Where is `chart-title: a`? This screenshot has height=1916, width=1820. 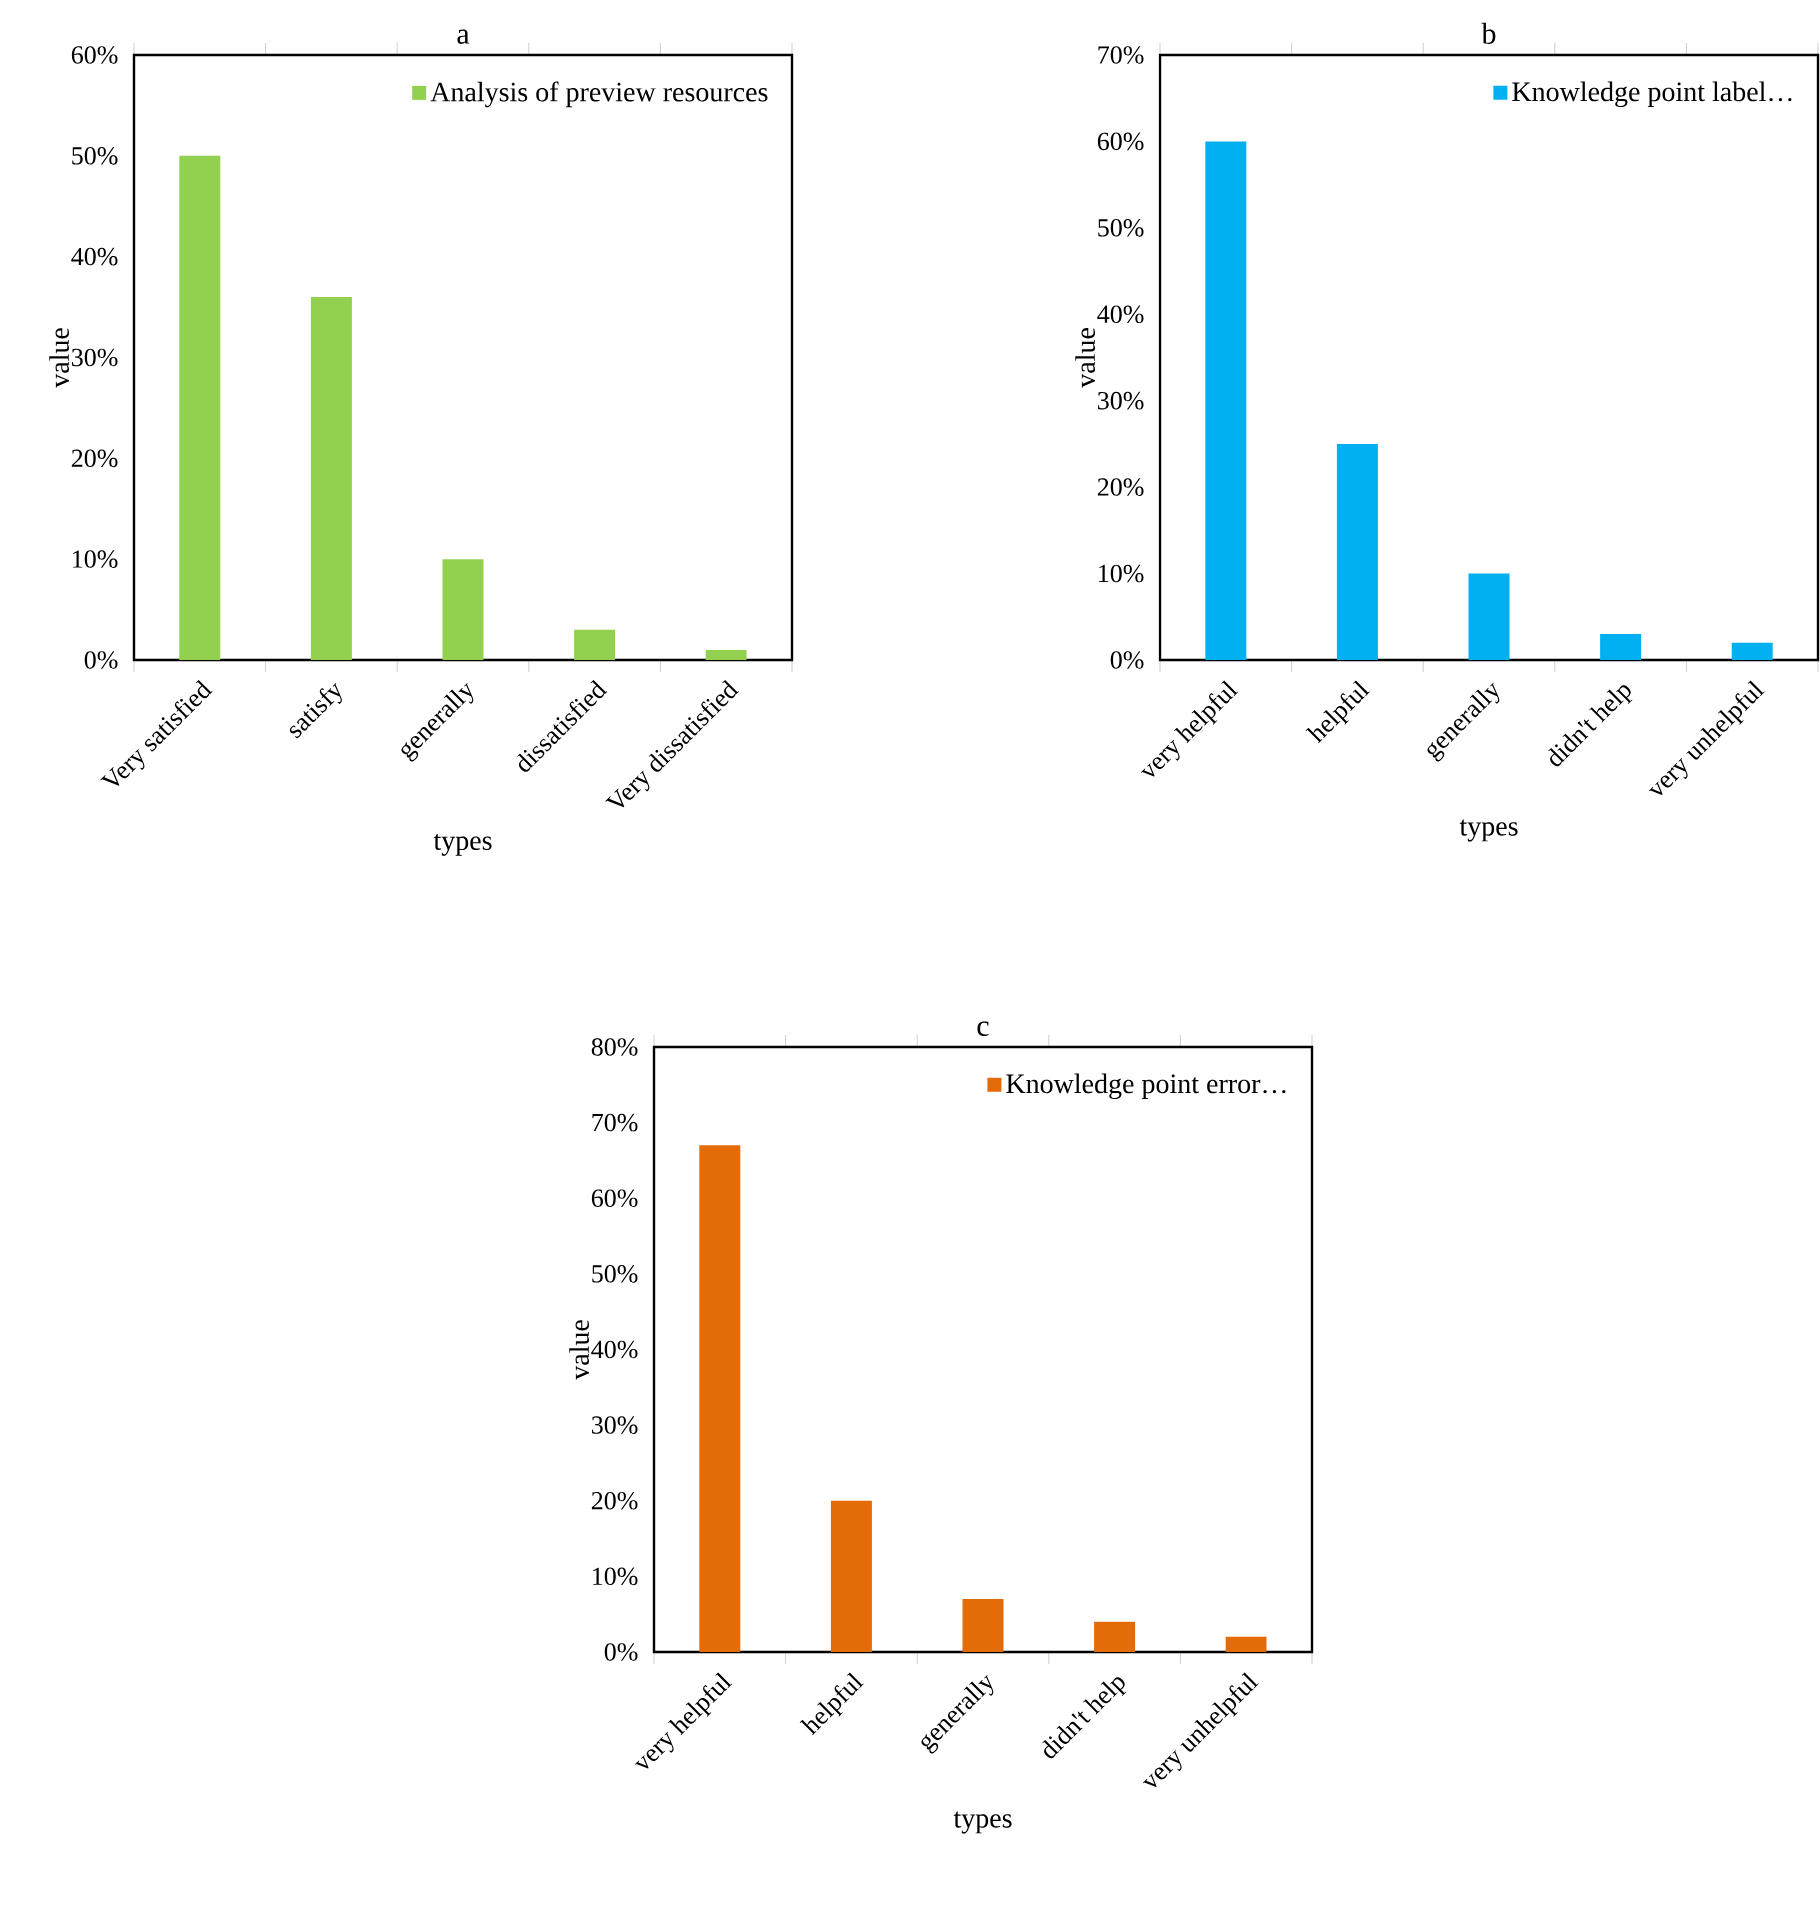 chart-title: a is located at coordinates (463, 36).